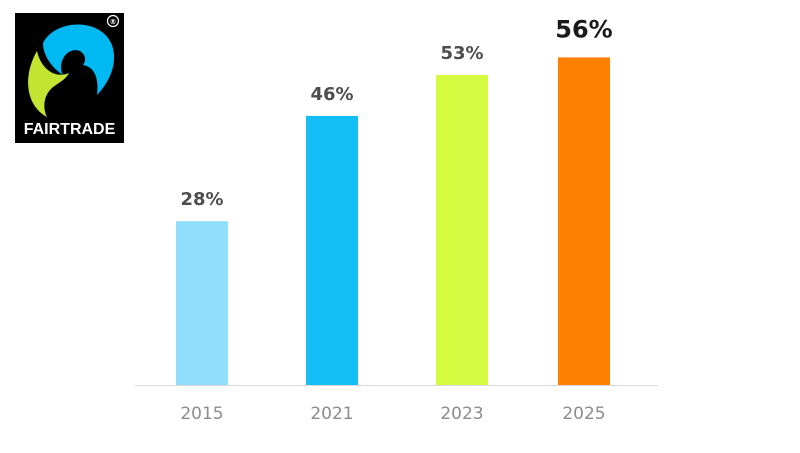  I want to click on logo-green-leaf-icon, so click(49, 84).